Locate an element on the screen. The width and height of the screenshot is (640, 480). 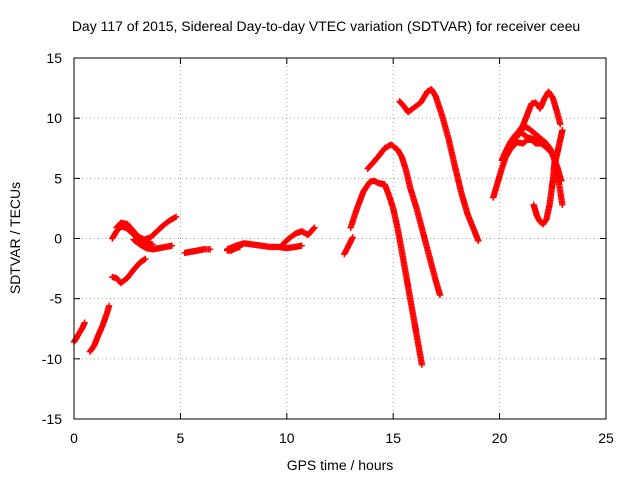
x-tick-label: 10 is located at coordinates (287, 438).